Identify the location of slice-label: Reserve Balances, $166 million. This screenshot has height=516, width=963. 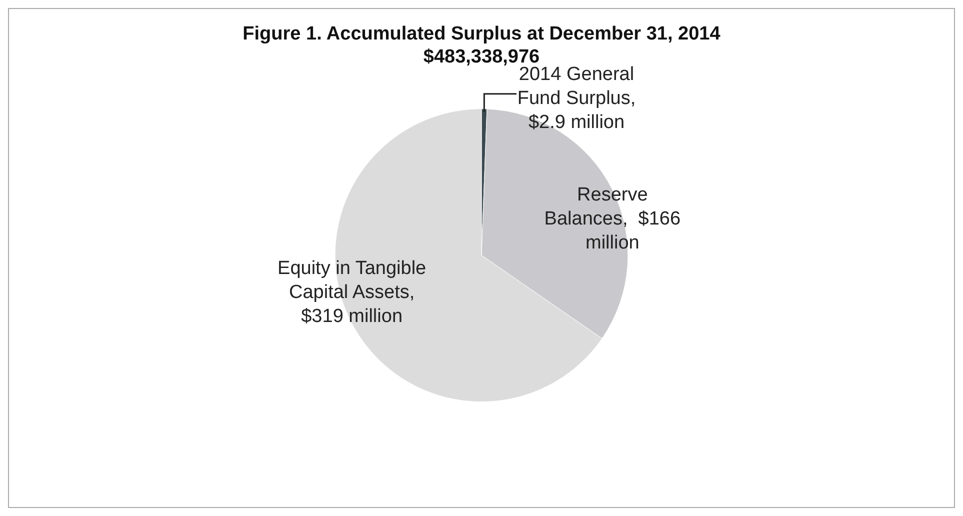
(612, 219).